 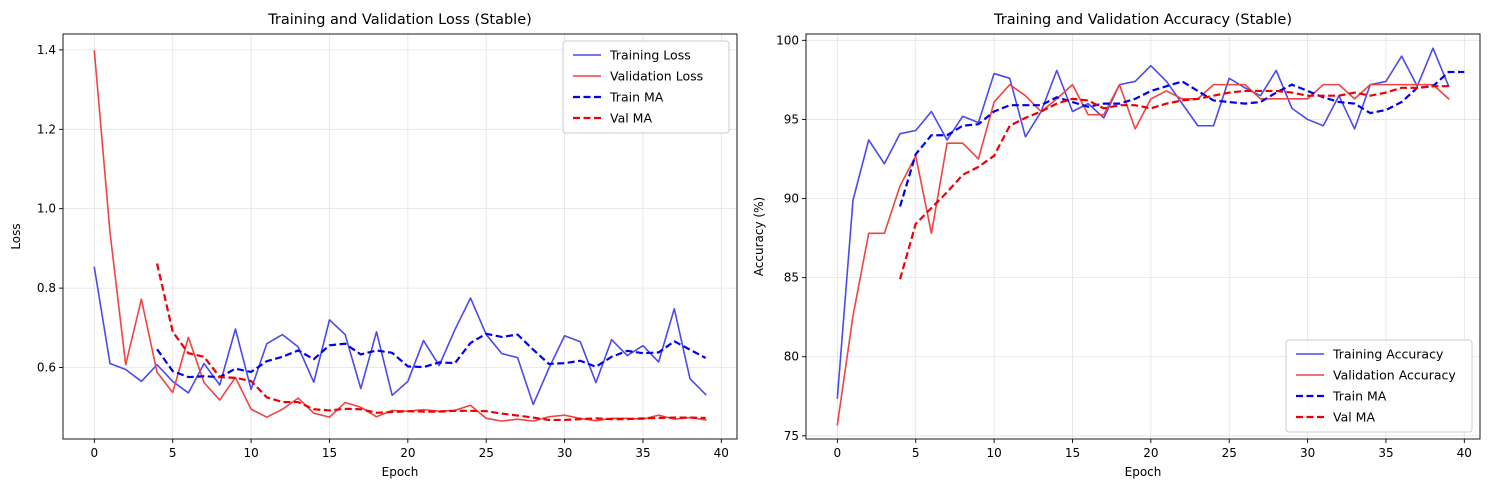 I want to click on legend-entry: Training Loss, so click(x=650, y=55).